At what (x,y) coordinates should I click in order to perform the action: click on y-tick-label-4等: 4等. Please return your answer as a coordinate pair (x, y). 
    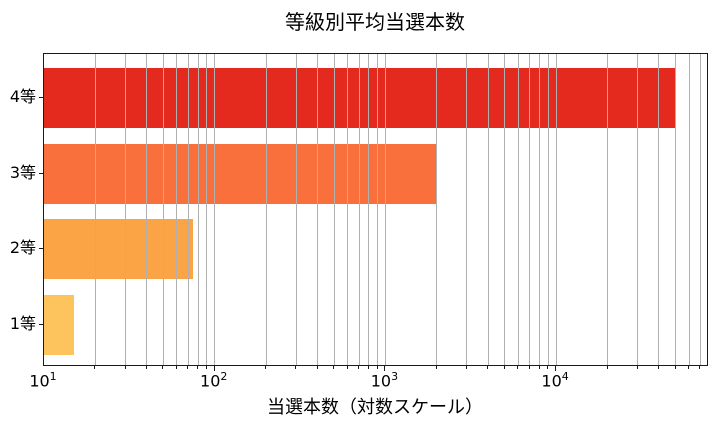
    Looking at the image, I should click on (22, 96).